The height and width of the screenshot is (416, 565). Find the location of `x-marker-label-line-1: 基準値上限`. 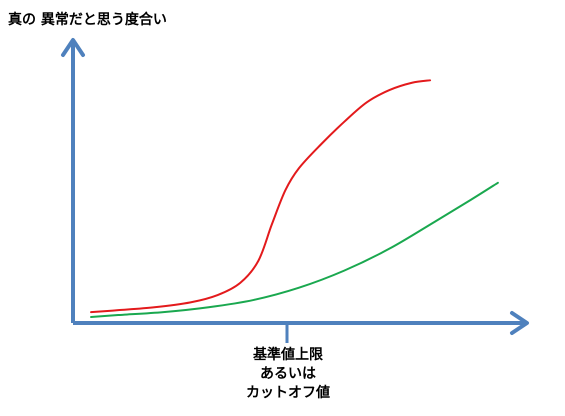

x-marker-label-line-1: 基準値上限 is located at coordinates (288, 355).